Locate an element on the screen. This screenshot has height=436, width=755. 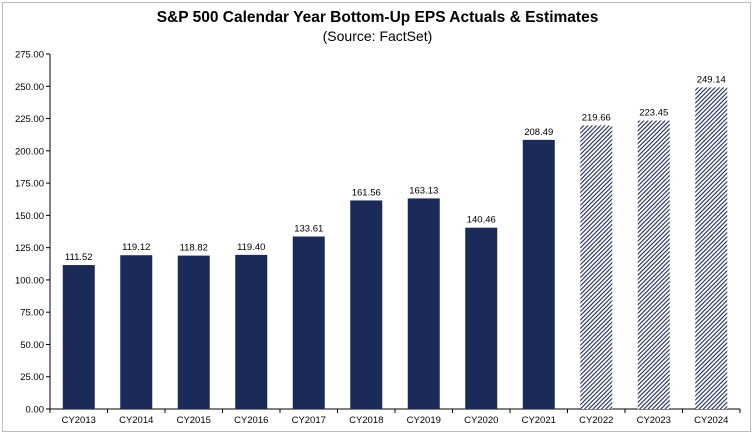
data-label: 163.13 is located at coordinates (423, 190).